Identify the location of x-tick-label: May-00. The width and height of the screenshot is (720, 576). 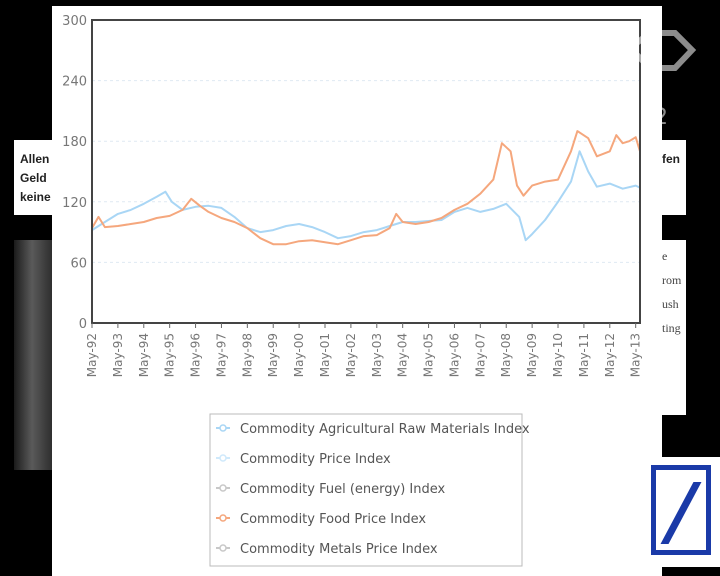
(299, 355).